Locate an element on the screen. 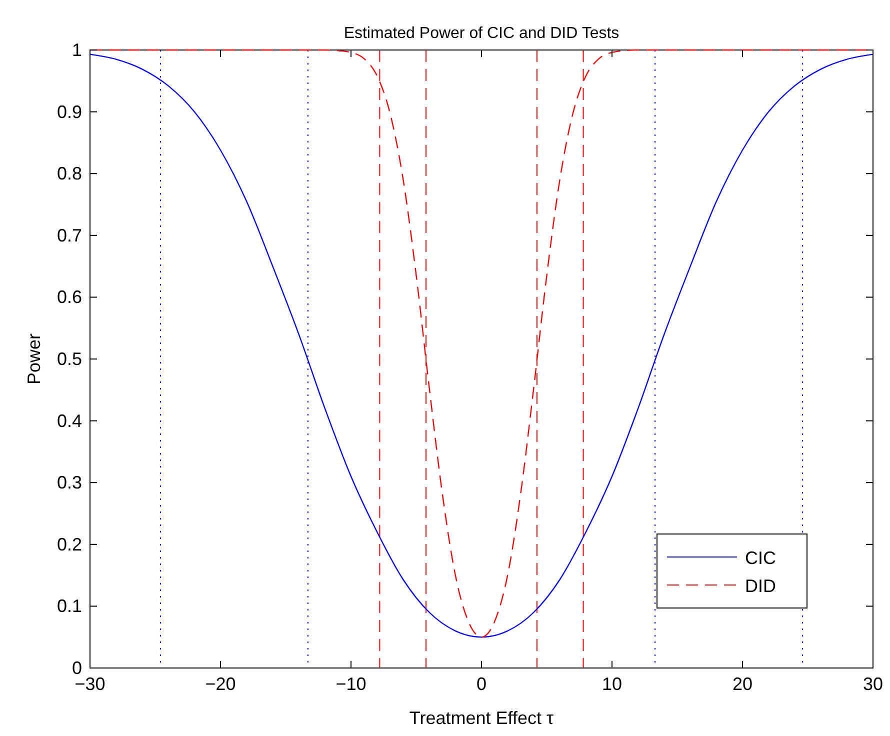  x-tick-label: 0 is located at coordinates (481, 684).